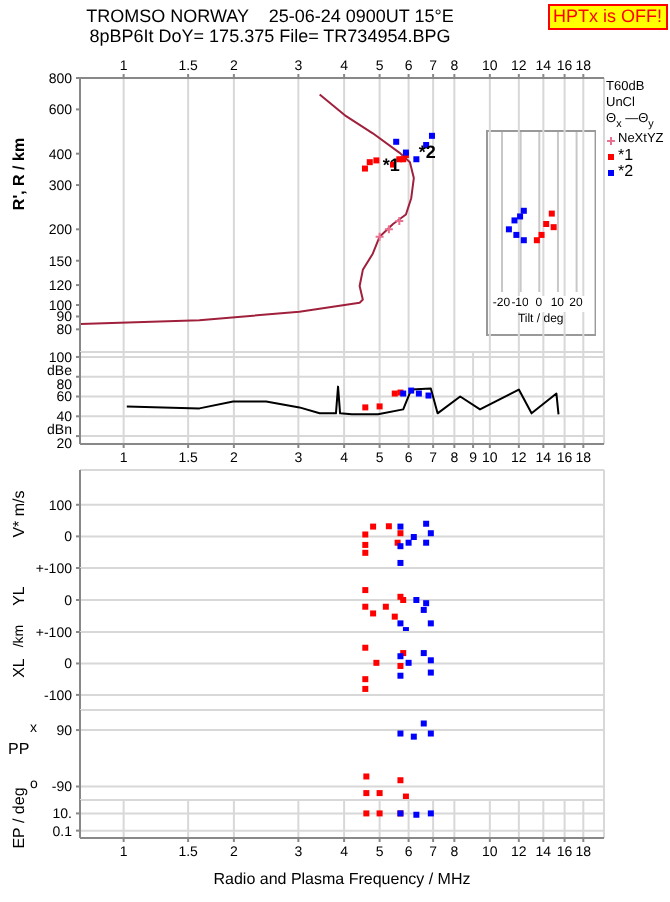  Describe the element at coordinates (270, 16) in the screenshot. I see `chart-title: TROMSO NORWAY 25-06-24 0900UT 15°E` at that location.